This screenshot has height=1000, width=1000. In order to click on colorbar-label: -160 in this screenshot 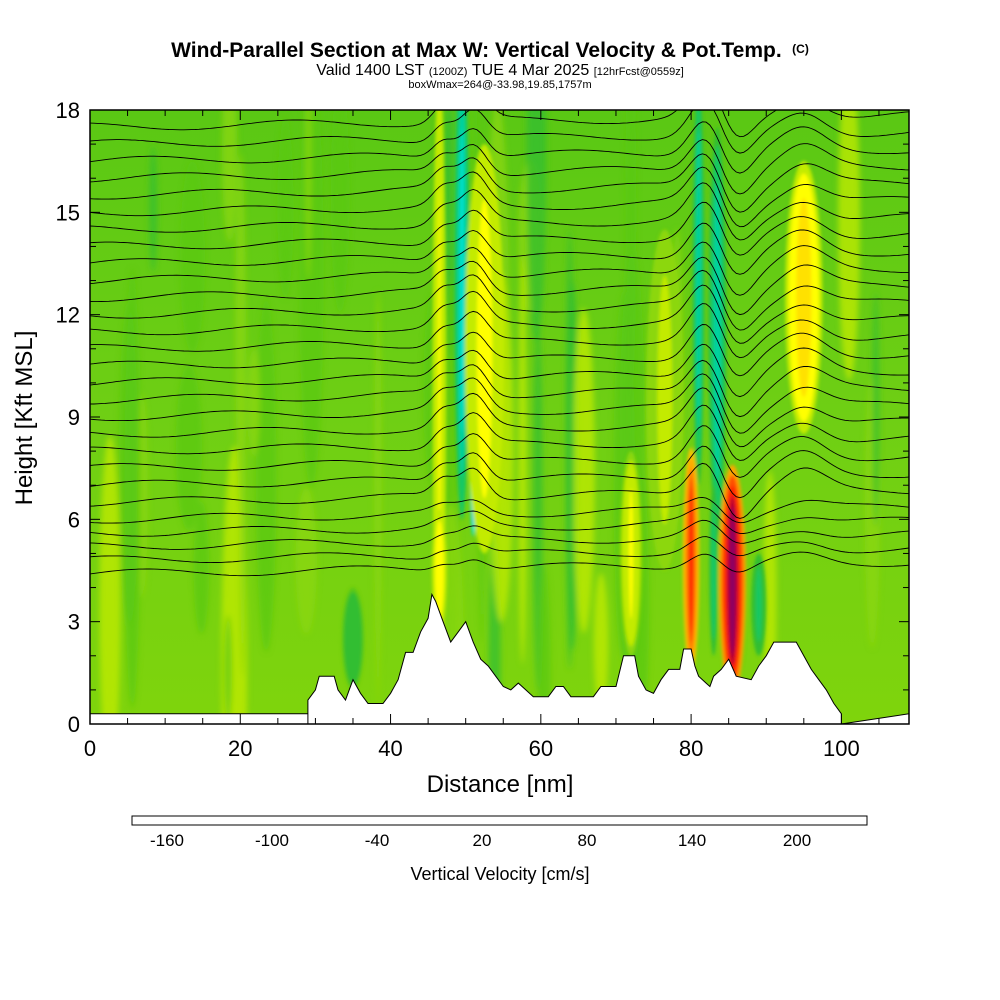, I will do `click(167, 840)`.